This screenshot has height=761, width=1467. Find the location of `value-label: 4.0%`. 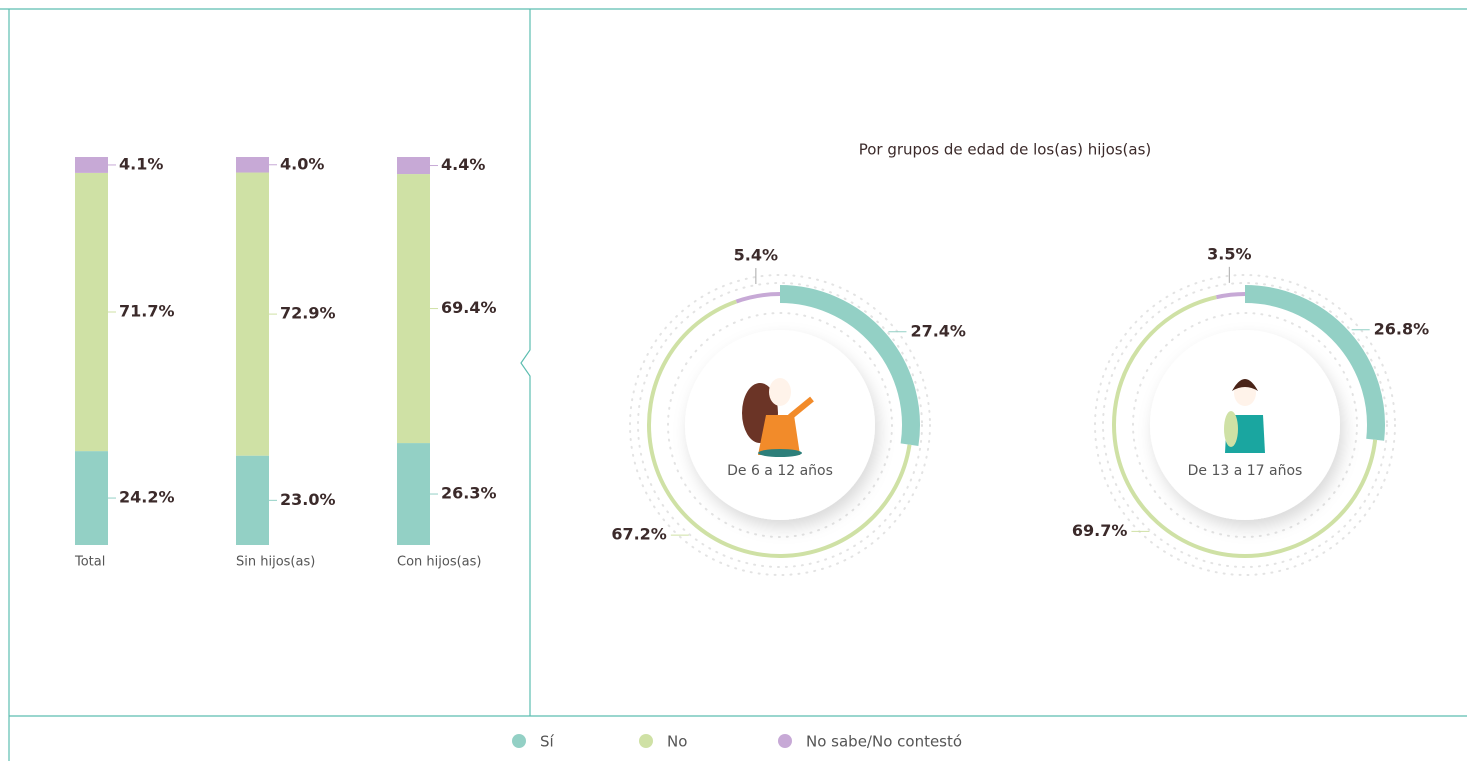

value-label: 4.0% is located at coordinates (302, 163).